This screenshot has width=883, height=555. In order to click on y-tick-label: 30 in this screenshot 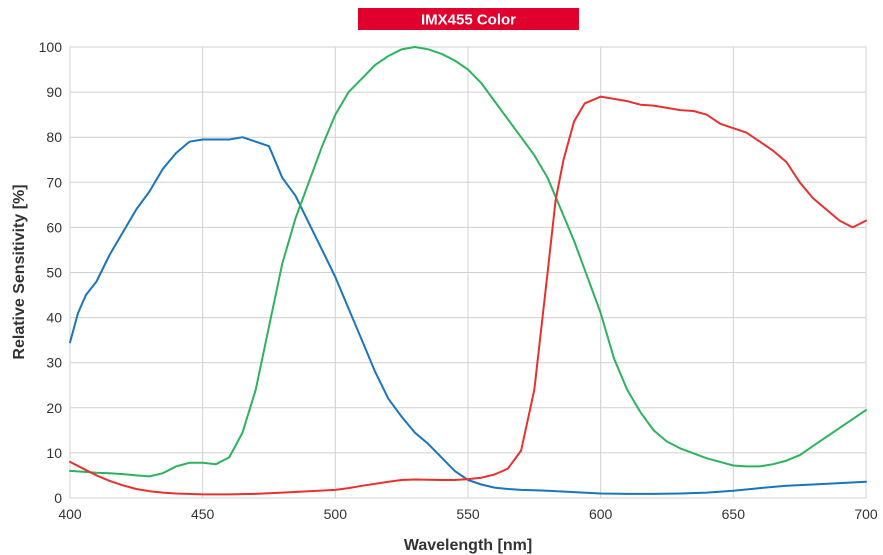, I will do `click(54, 363)`.